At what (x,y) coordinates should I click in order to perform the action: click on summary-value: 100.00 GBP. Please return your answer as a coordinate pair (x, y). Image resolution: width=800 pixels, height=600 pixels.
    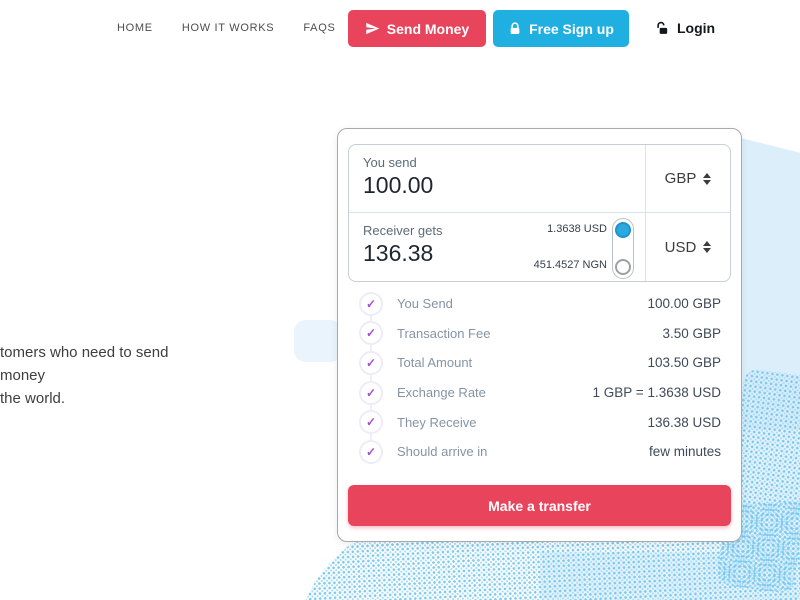
    Looking at the image, I should click on (684, 304).